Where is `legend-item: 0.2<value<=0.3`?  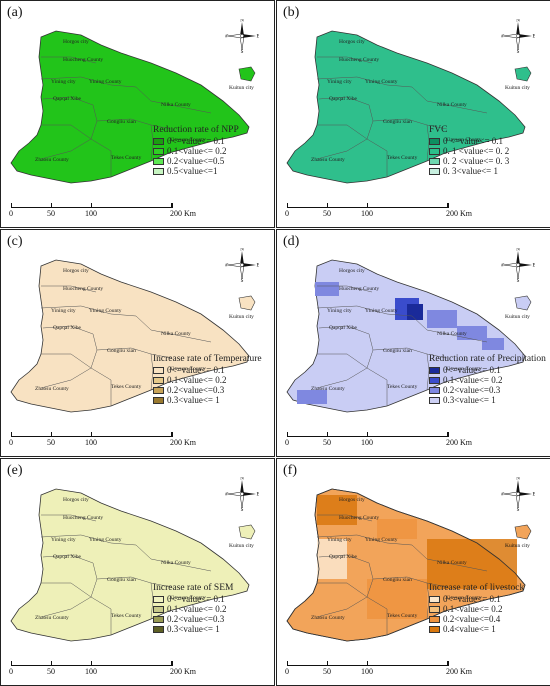 legend-item: 0.2<value<=0.3 is located at coordinates (212, 619).